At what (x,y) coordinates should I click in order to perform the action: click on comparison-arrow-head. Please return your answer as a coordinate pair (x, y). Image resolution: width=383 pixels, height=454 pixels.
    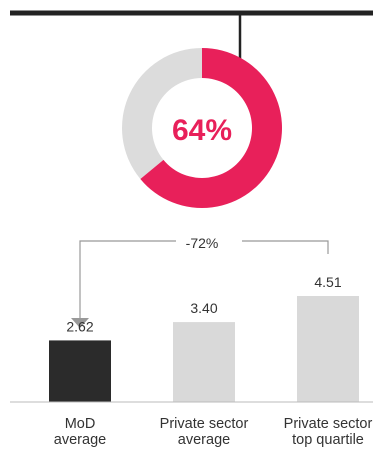
    Looking at the image, I should click on (80, 323).